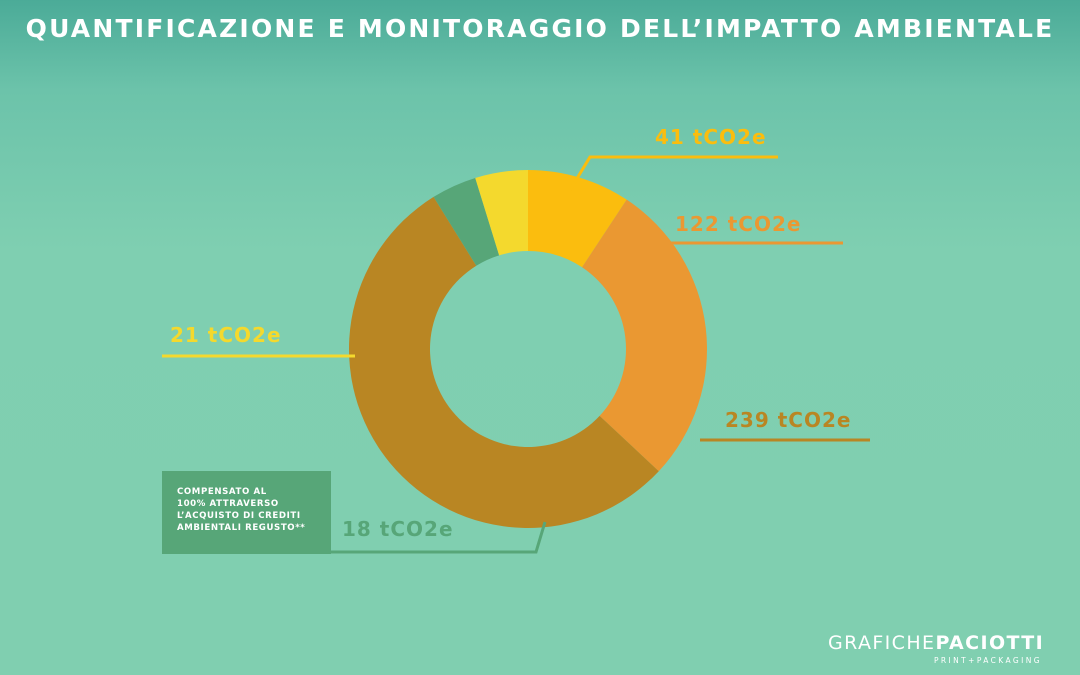 The height and width of the screenshot is (675, 1080). I want to click on slice-label: 18 tCO2e, so click(398, 529).